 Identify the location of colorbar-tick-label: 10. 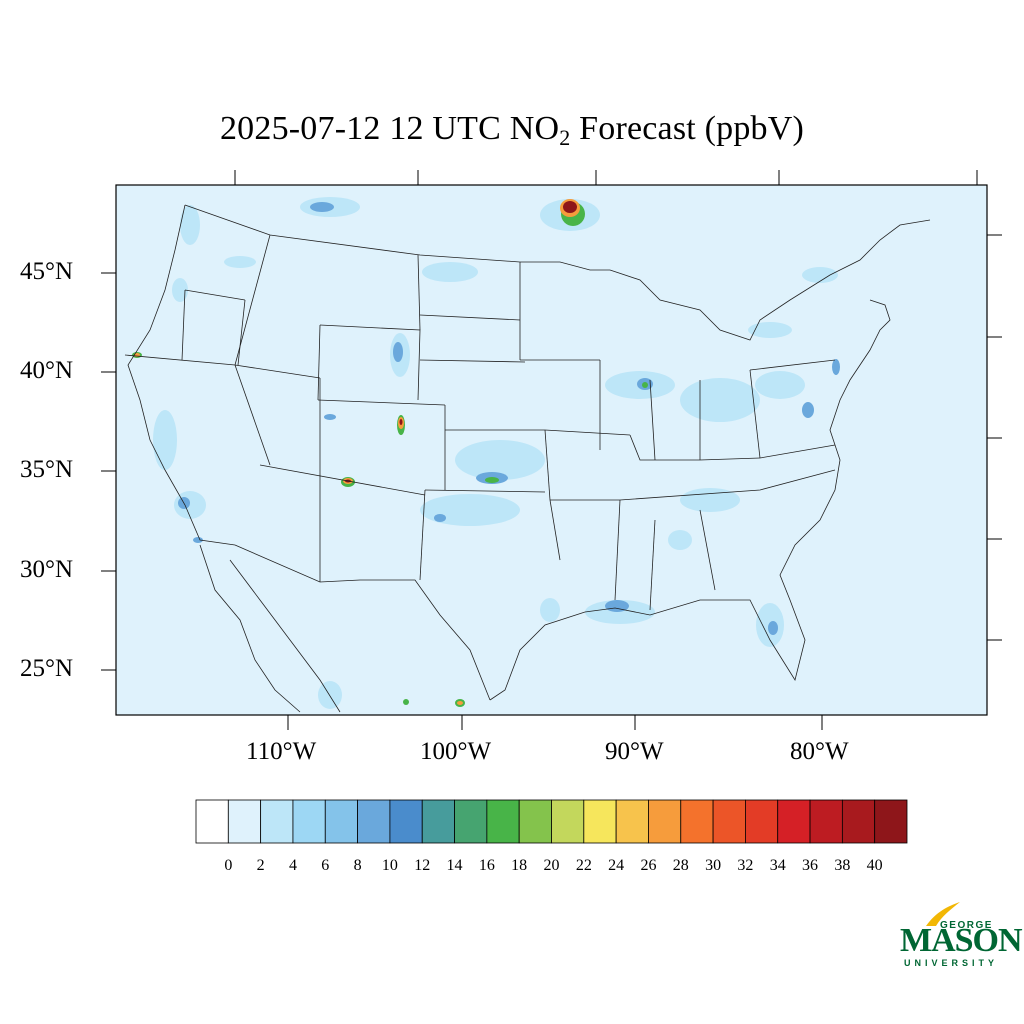
(389, 865).